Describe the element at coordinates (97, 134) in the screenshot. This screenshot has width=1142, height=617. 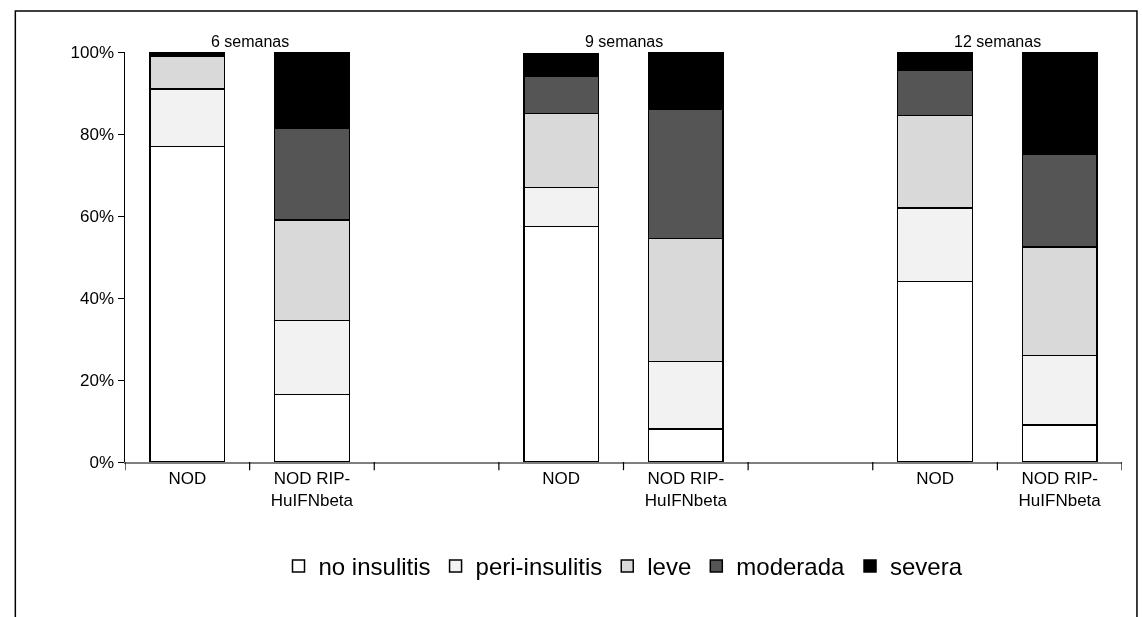
I see `y-tick-label: 80%` at that location.